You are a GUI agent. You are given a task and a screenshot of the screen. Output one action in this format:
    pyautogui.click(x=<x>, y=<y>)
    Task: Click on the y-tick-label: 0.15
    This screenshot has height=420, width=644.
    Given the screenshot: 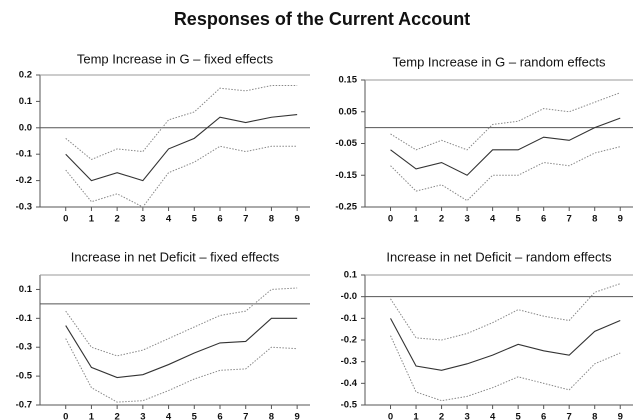 What is the action you would take?
    pyautogui.click(x=348, y=80)
    